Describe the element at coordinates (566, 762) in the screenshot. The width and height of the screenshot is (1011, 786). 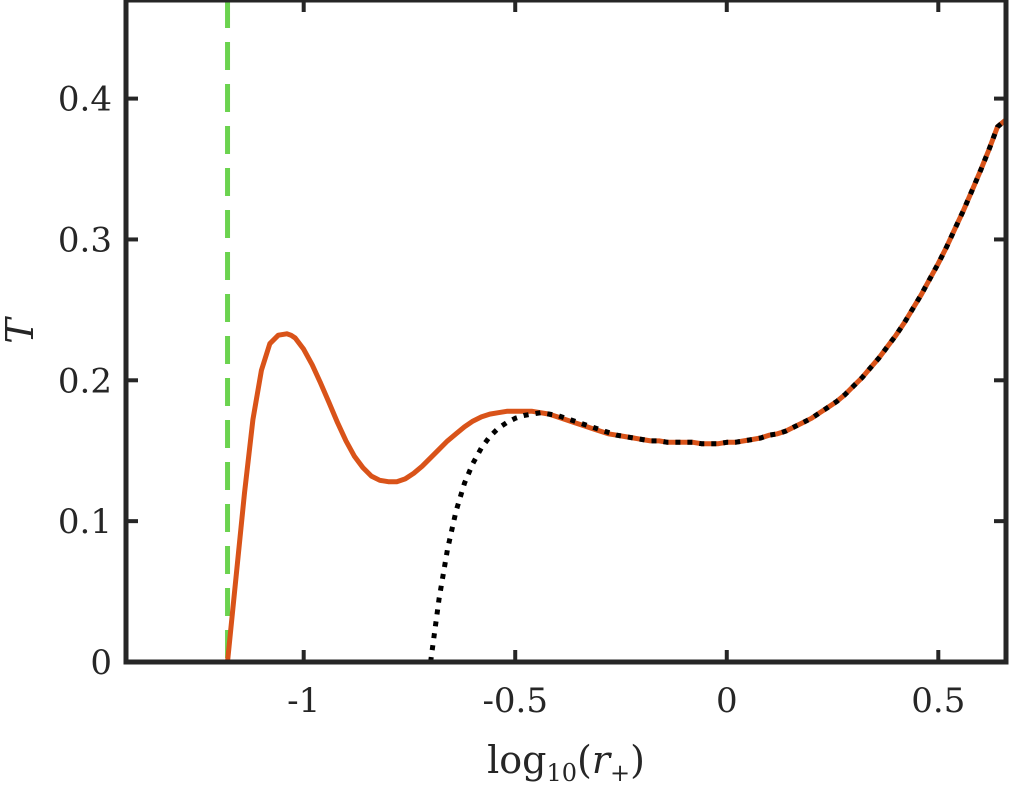
I see `x-axis-label: log10(r+)` at that location.